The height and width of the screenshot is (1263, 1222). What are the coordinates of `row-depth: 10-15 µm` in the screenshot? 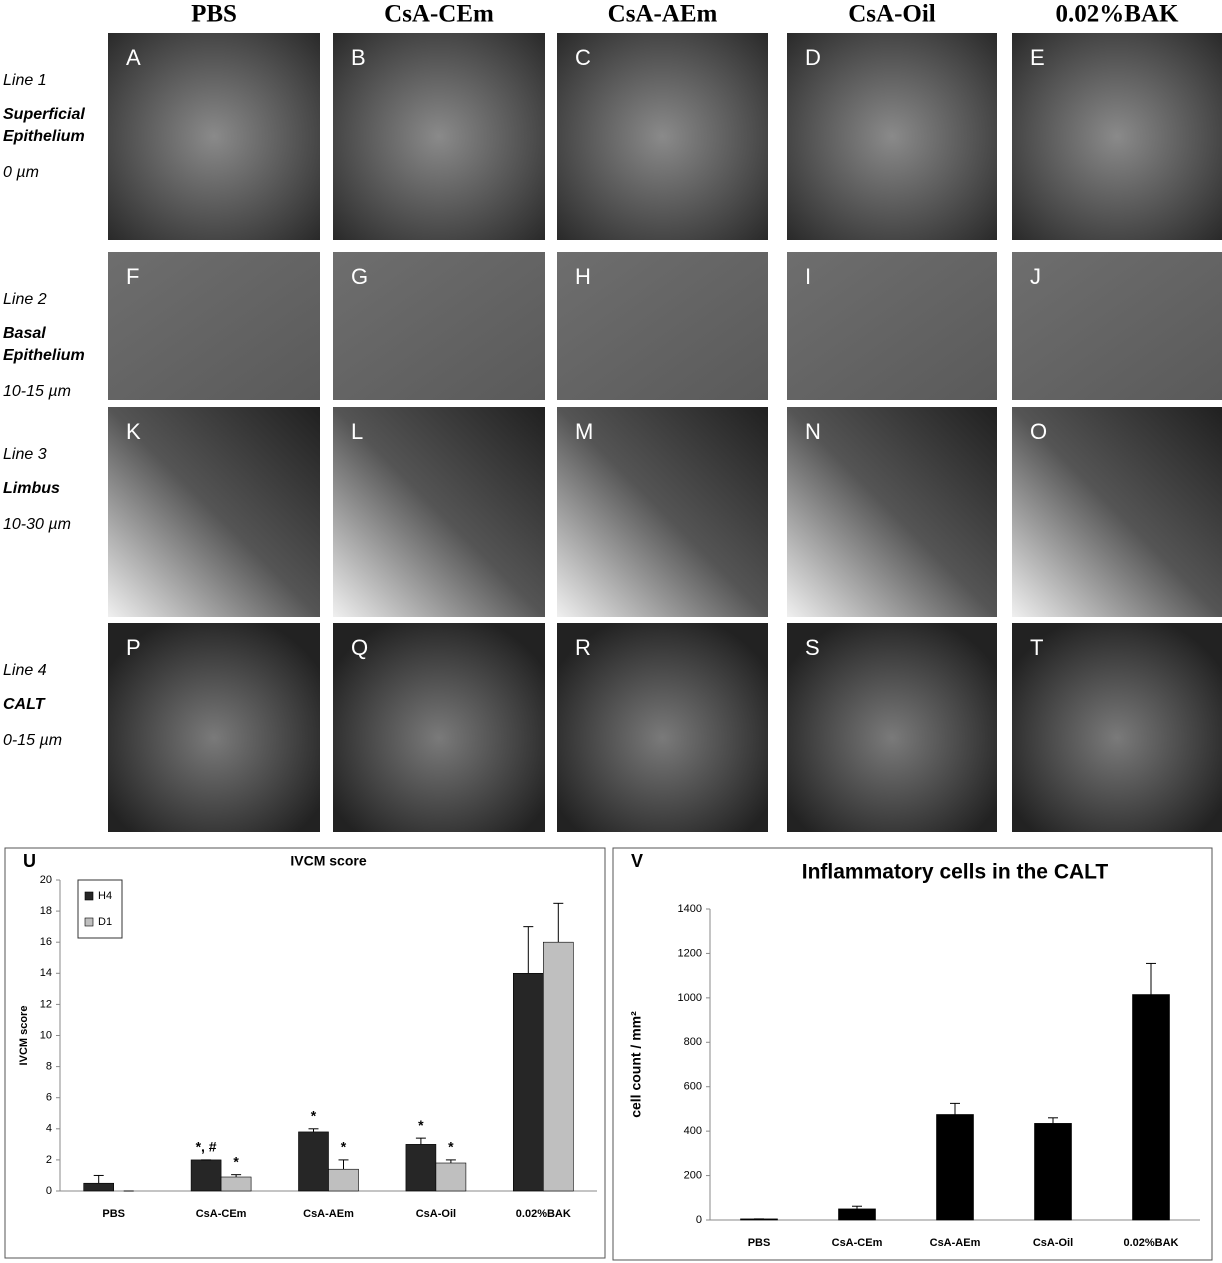 It's located at (37, 391).